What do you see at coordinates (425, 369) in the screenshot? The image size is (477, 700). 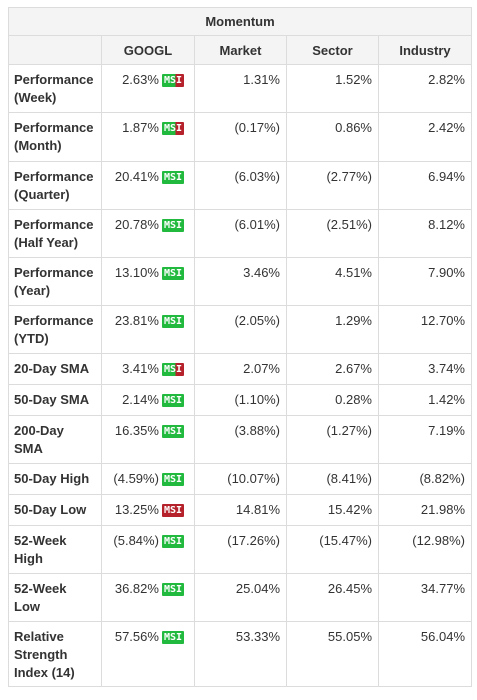 I see `industry-value: 3.74%` at bounding box center [425, 369].